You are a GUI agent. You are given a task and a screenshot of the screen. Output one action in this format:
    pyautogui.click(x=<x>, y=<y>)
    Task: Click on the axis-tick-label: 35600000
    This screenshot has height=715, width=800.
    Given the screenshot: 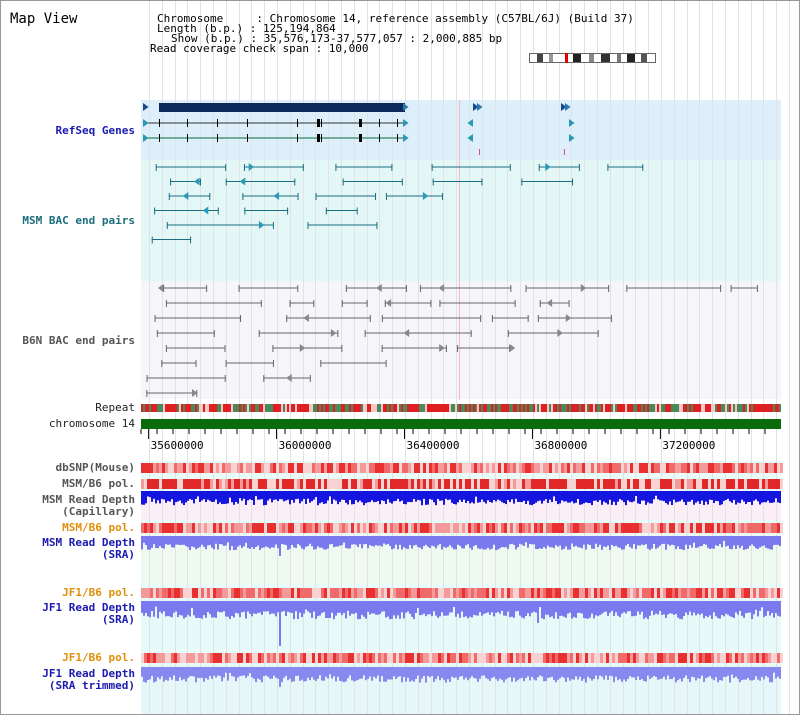 What is the action you would take?
    pyautogui.click(x=177, y=445)
    